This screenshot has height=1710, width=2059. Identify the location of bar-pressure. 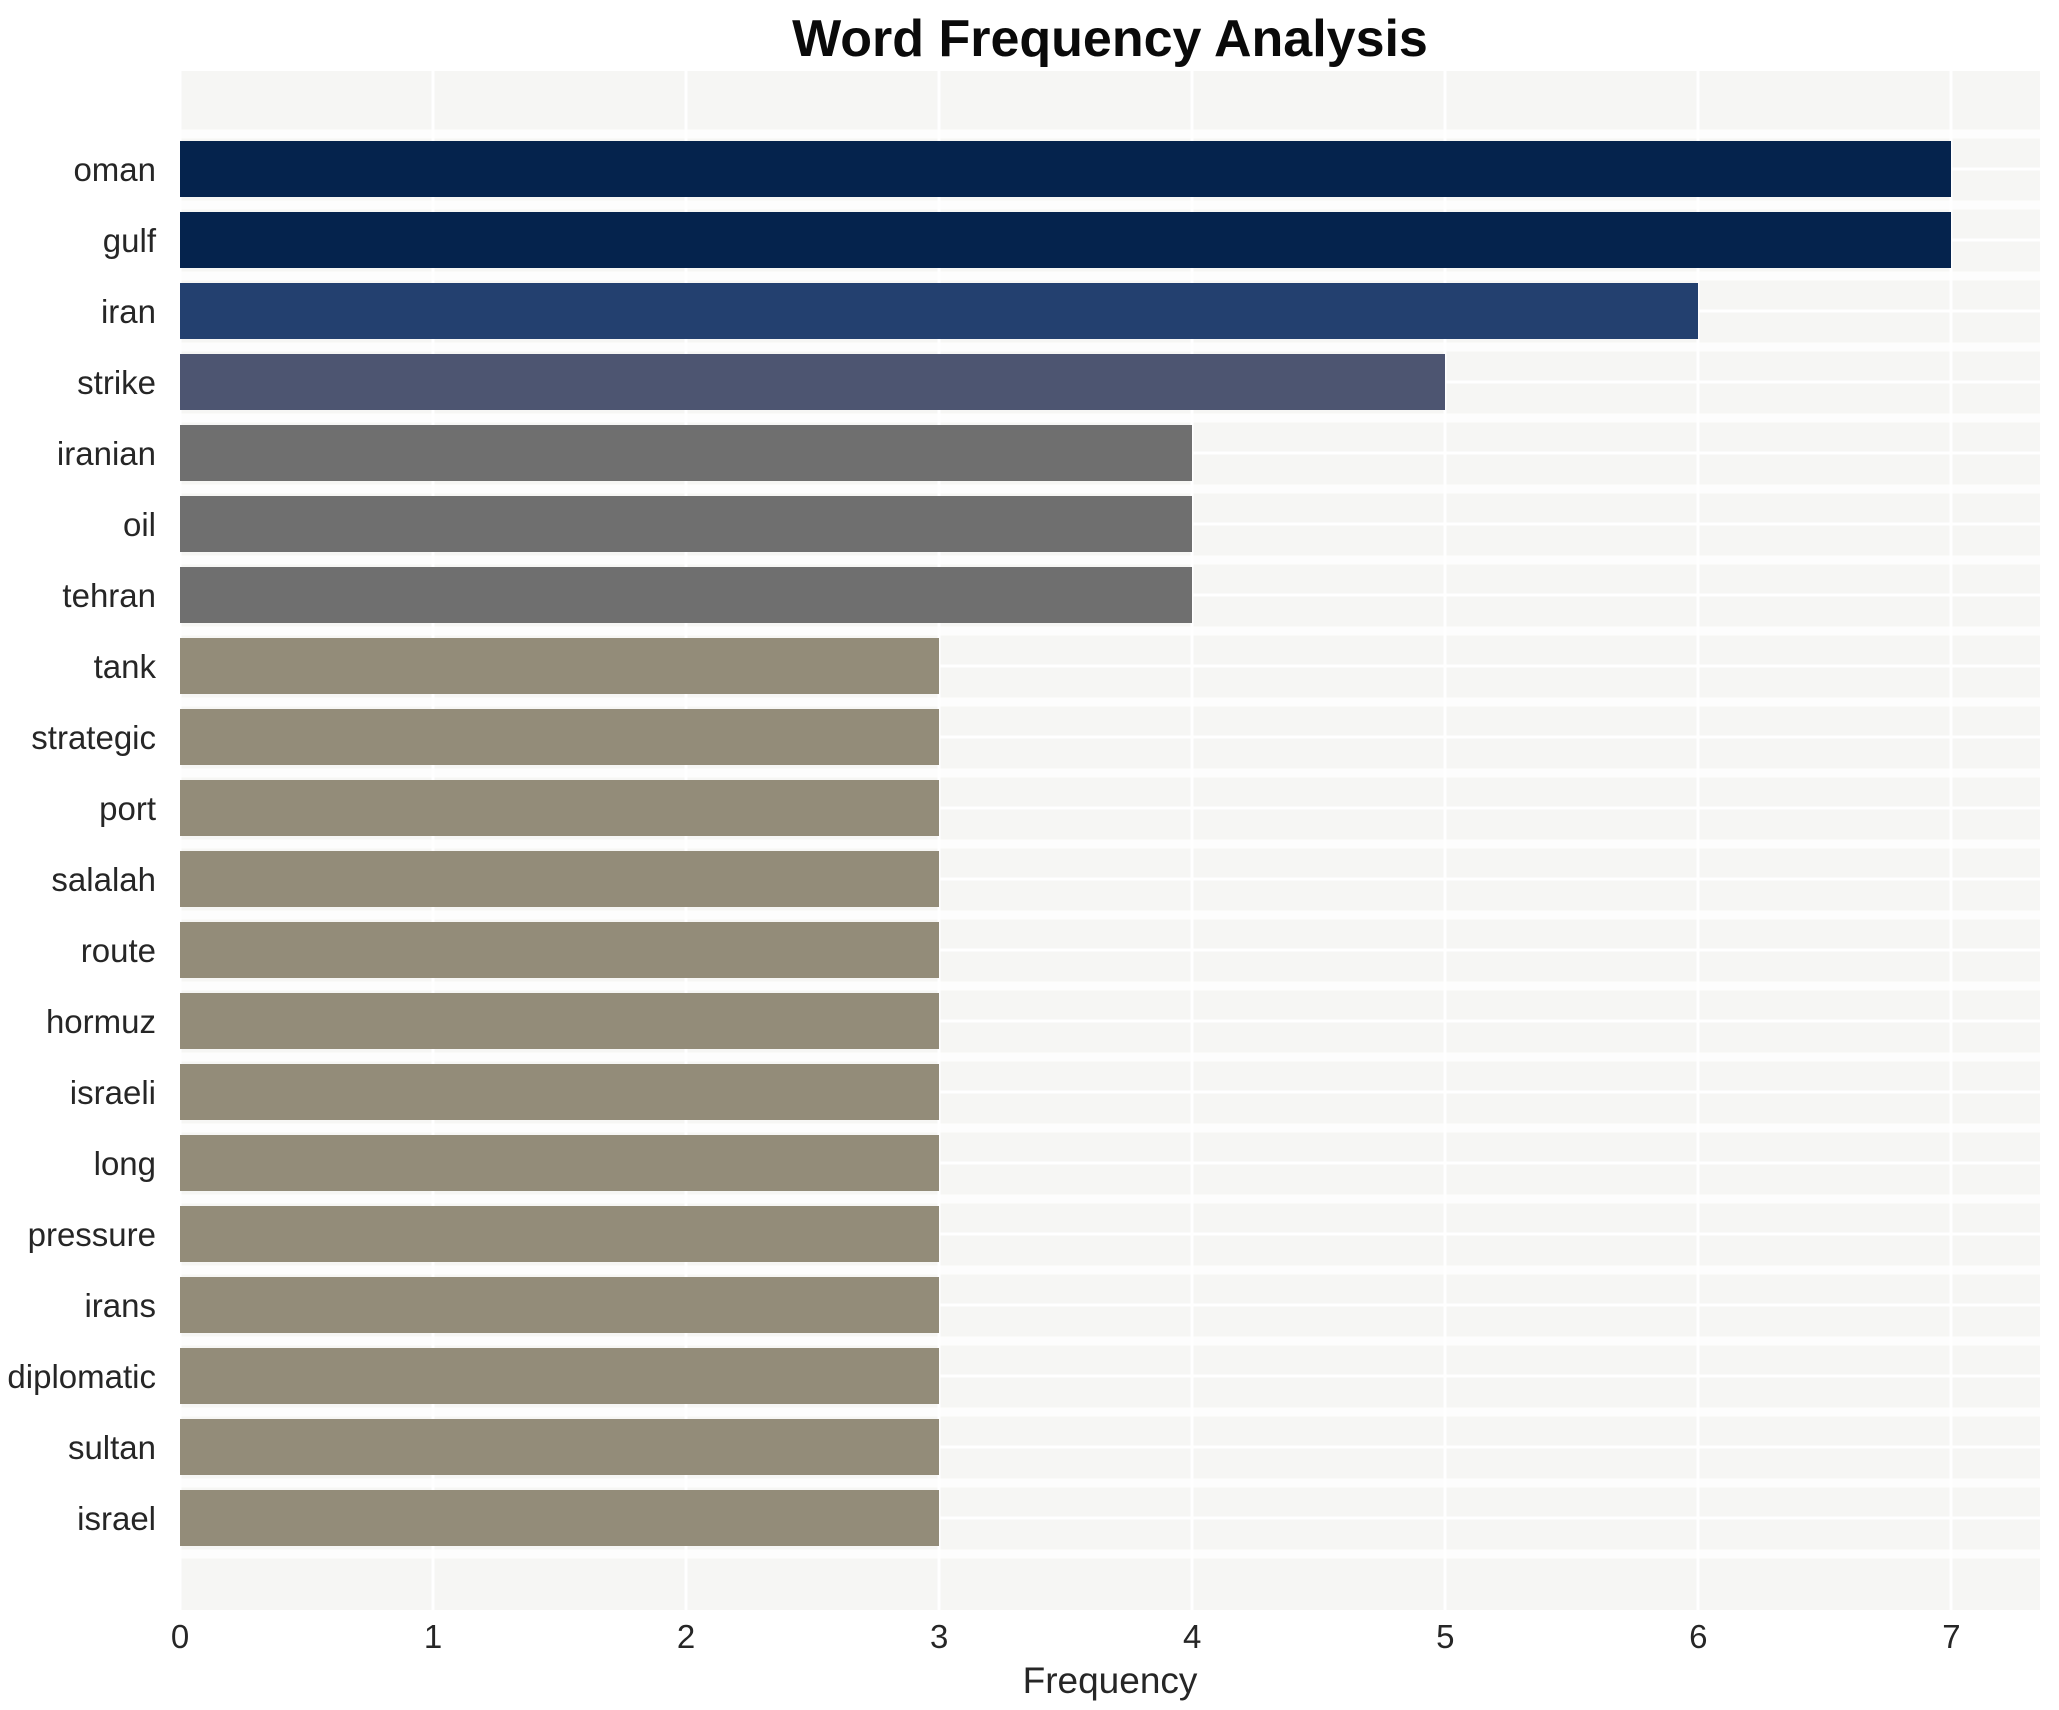
(560, 1234).